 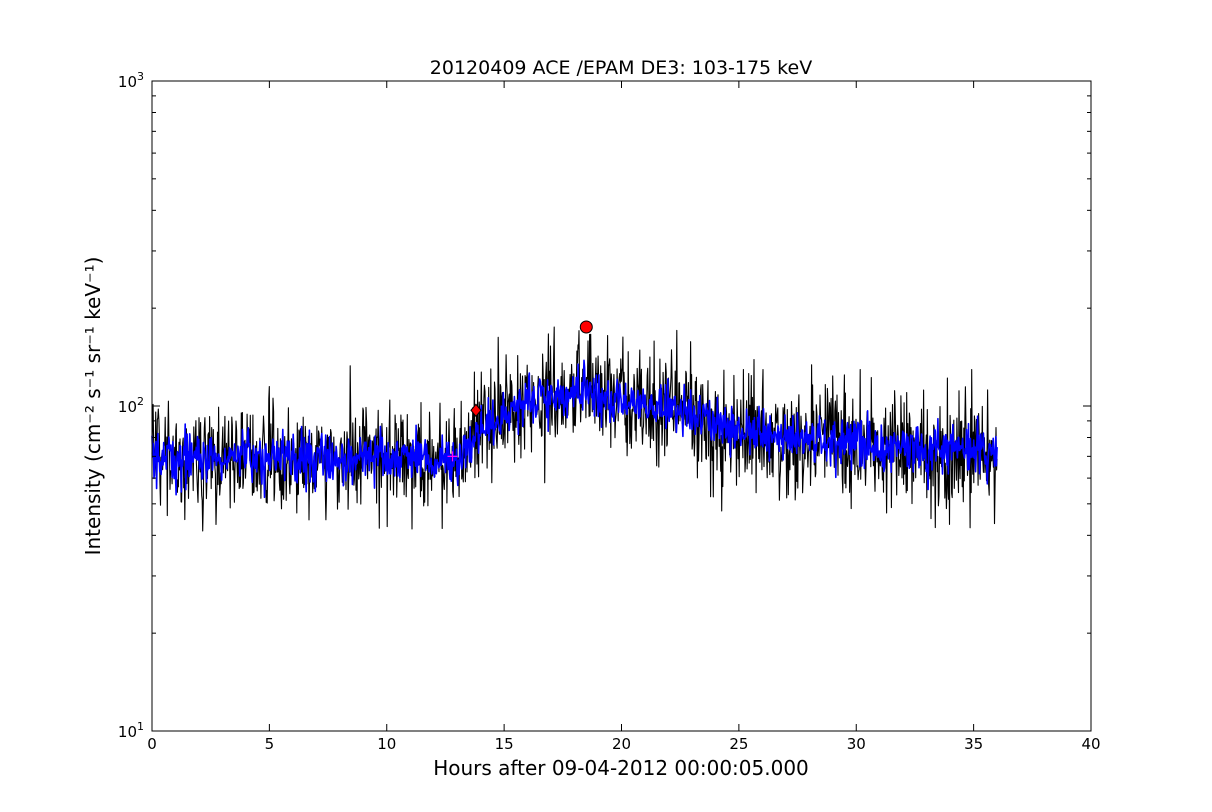 What do you see at coordinates (621, 768) in the screenshot?
I see `x-axis-label: Hours after 09-04-2012 00:00:05.000` at bounding box center [621, 768].